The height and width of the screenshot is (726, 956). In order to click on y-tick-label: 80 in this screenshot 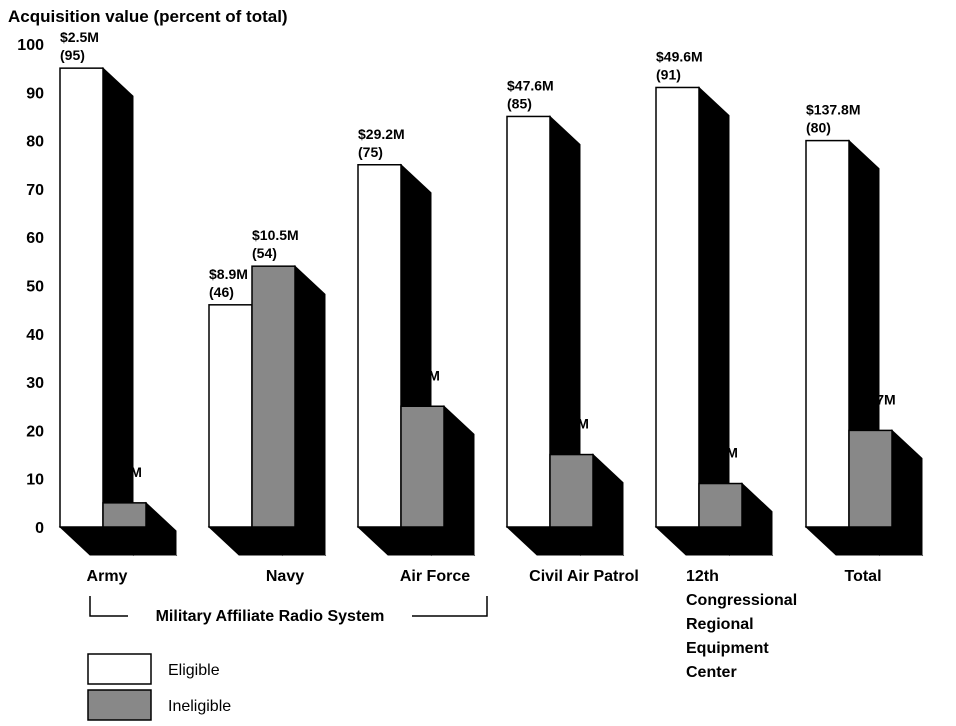, I will do `click(35, 142)`.